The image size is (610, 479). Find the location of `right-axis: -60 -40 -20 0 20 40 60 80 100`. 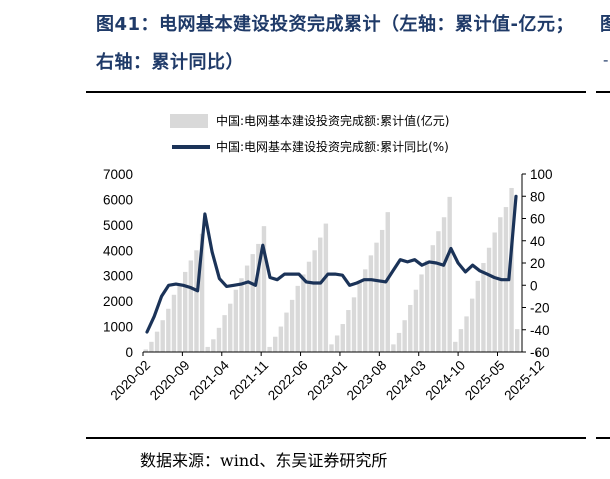

right-axis: -60 -40 -20 0 20 40 60 80 100 is located at coordinates (537, 263).